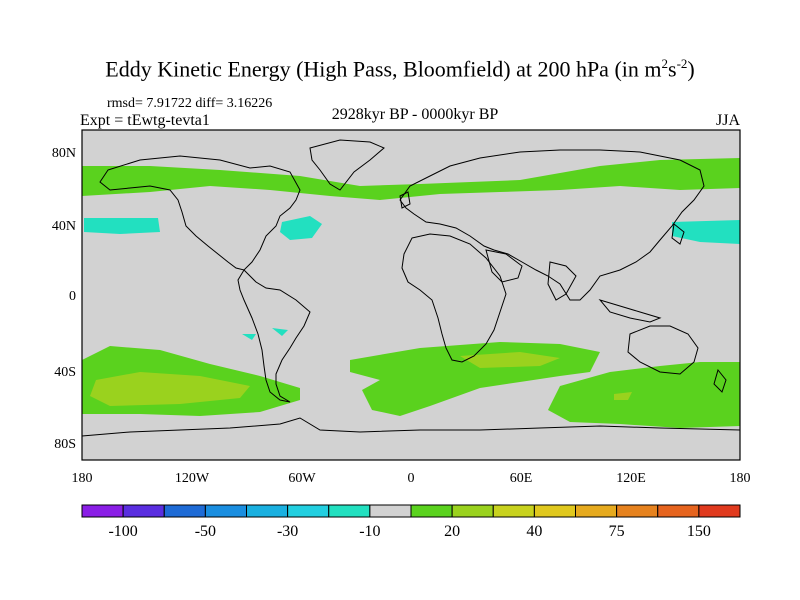 The width and height of the screenshot is (800, 600). Describe the element at coordinates (415, 114) in the screenshot. I see `period-label: 2928kyr BP - 0000kyr BP` at that location.